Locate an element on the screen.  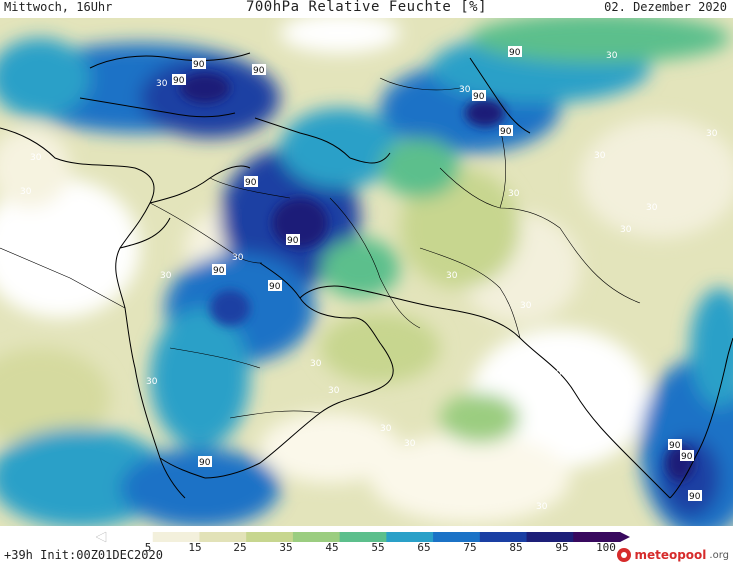
colorbar-tick: 15 is located at coordinates (195, 547).